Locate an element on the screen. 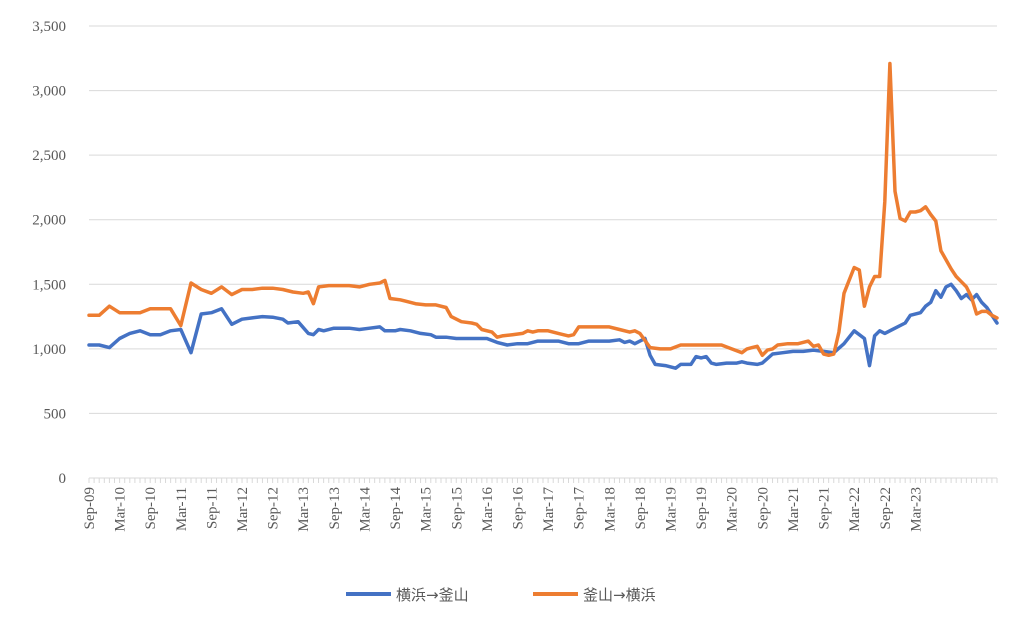 This screenshot has width=1024, height=623. x-tick-label: Mar-22 is located at coordinates (855, 509).